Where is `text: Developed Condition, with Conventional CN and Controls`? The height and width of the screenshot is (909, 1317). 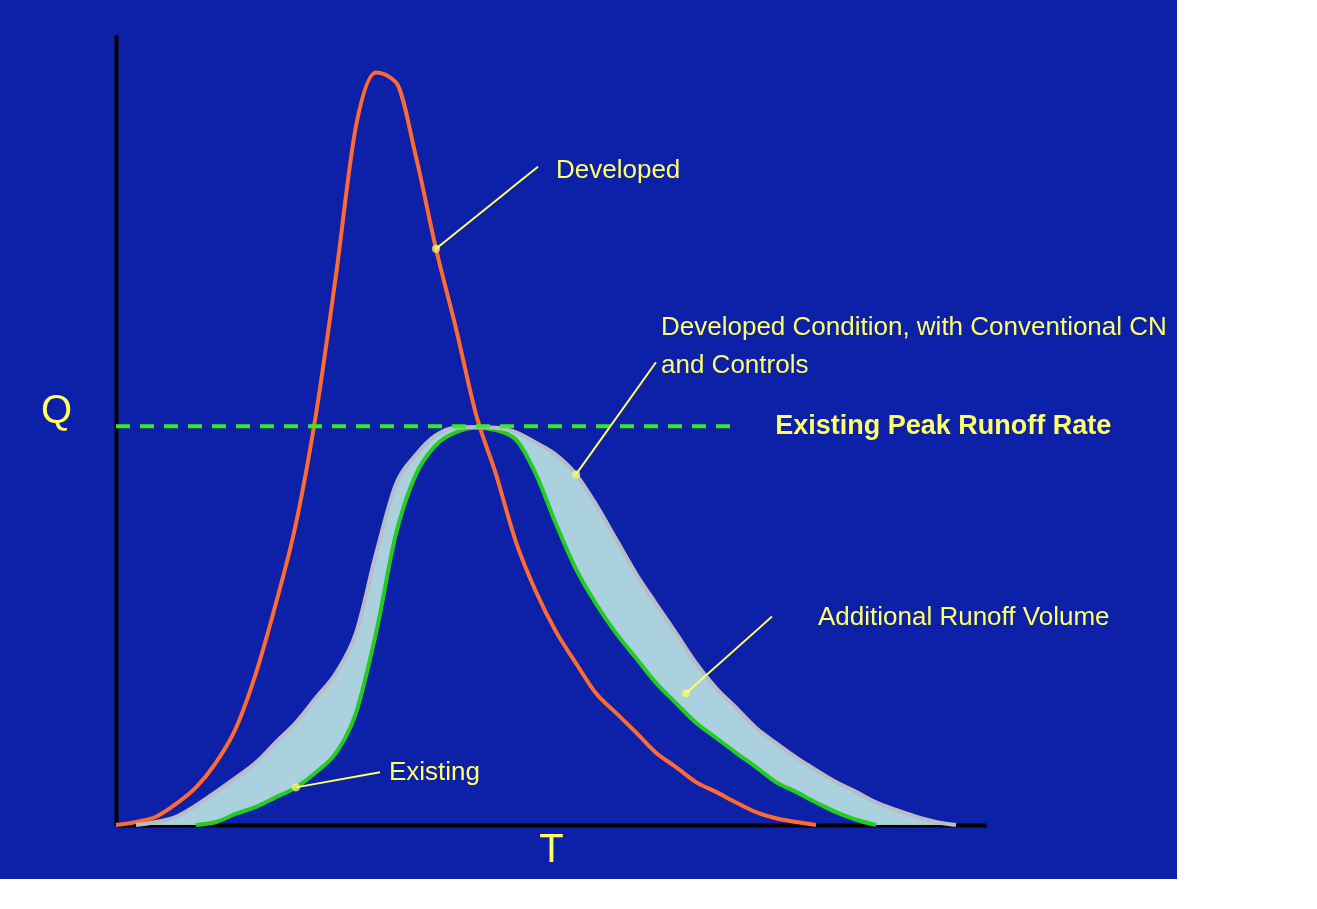 text: Developed Condition, with Conventional CN and Controls is located at coordinates (914, 345).